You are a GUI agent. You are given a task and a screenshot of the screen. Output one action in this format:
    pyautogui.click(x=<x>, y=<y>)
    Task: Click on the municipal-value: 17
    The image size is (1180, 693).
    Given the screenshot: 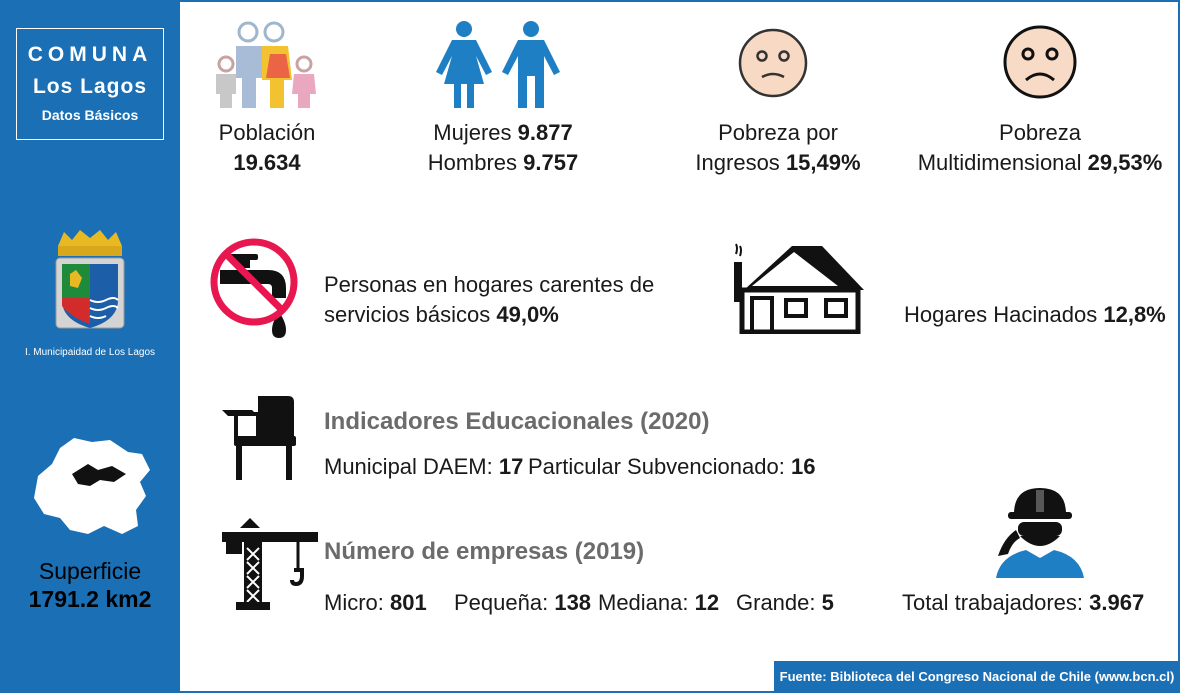 What is the action you would take?
    pyautogui.click(x=511, y=466)
    